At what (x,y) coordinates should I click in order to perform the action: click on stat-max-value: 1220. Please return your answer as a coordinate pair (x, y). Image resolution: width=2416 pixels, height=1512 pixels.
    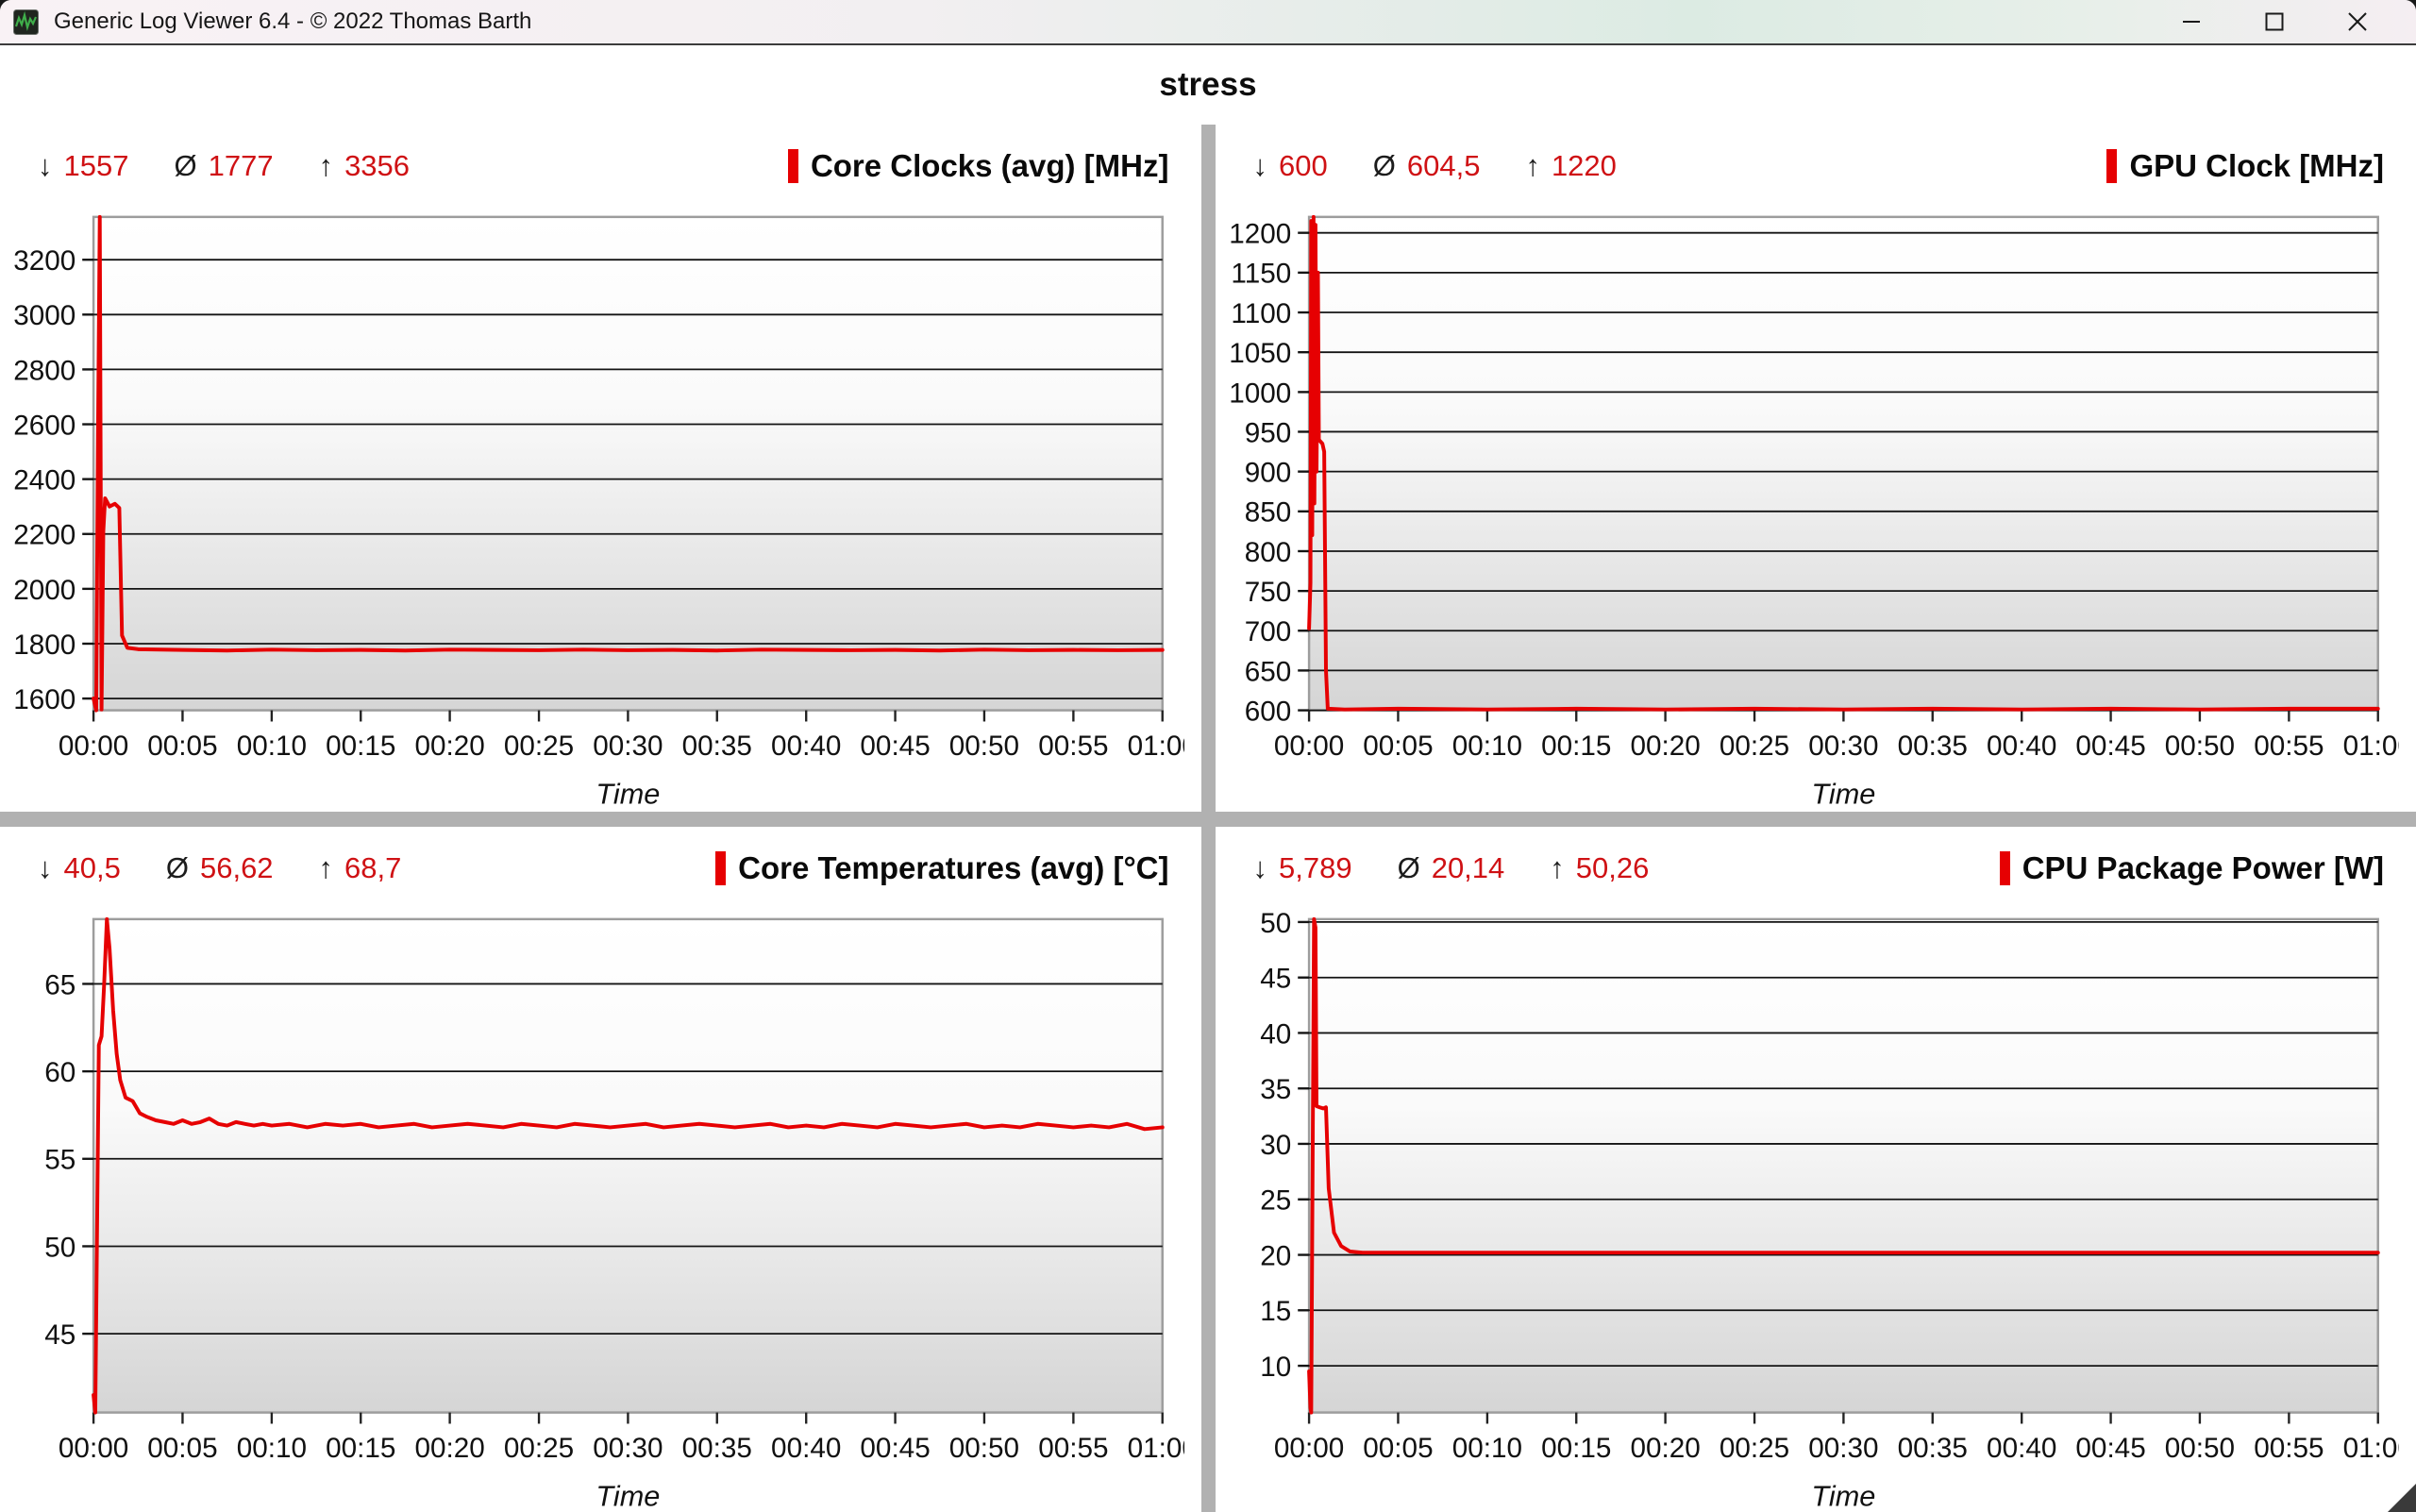
    Looking at the image, I should click on (1584, 165).